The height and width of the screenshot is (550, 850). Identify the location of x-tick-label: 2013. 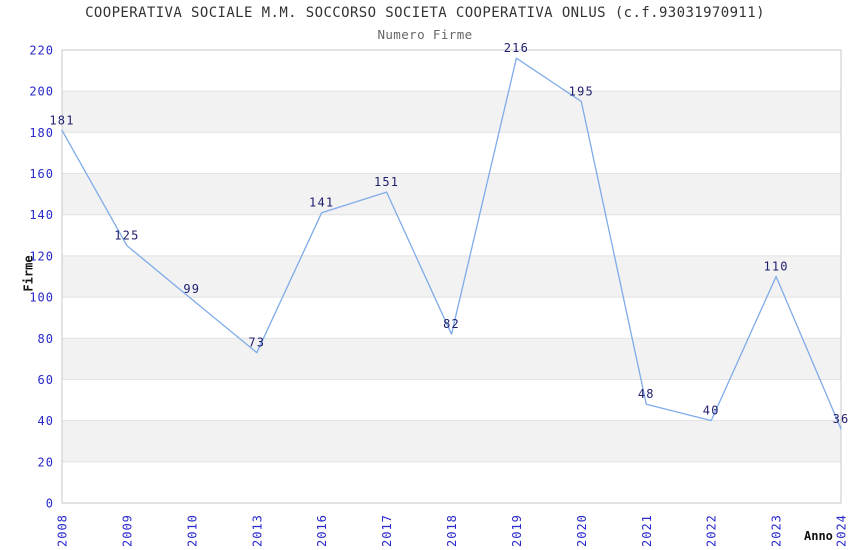
(257, 530).